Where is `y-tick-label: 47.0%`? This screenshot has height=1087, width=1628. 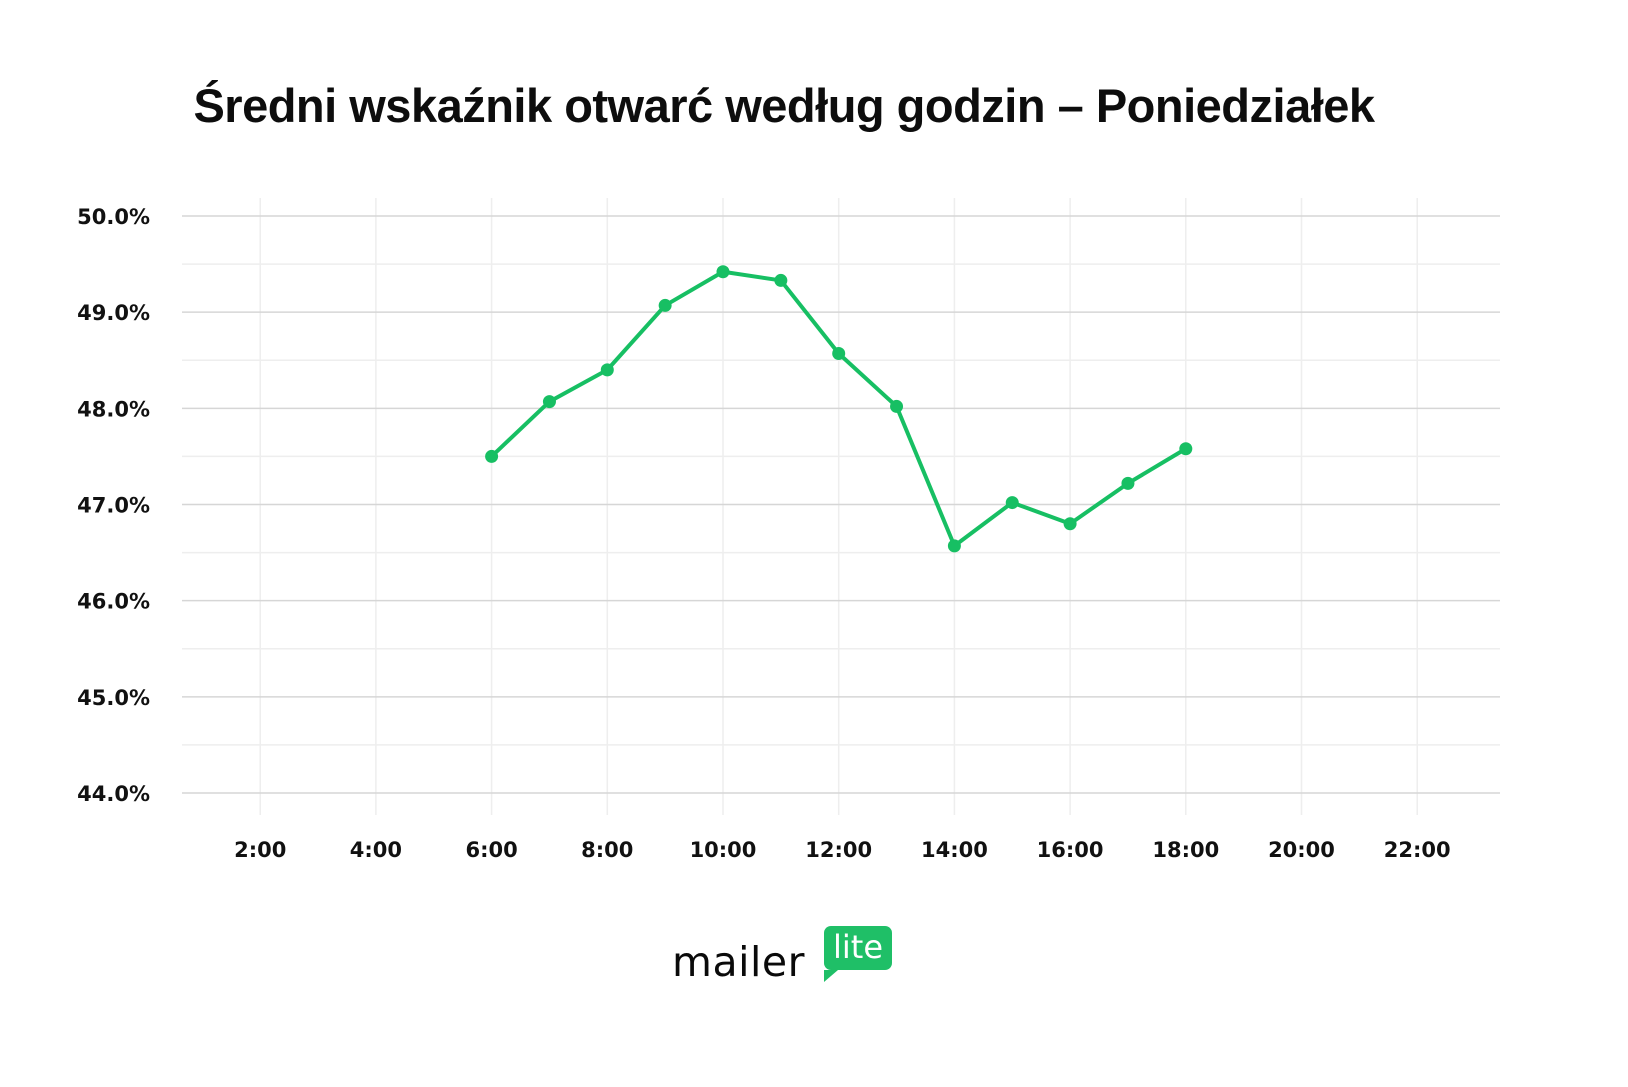
y-tick-label: 47.0% is located at coordinates (113, 506).